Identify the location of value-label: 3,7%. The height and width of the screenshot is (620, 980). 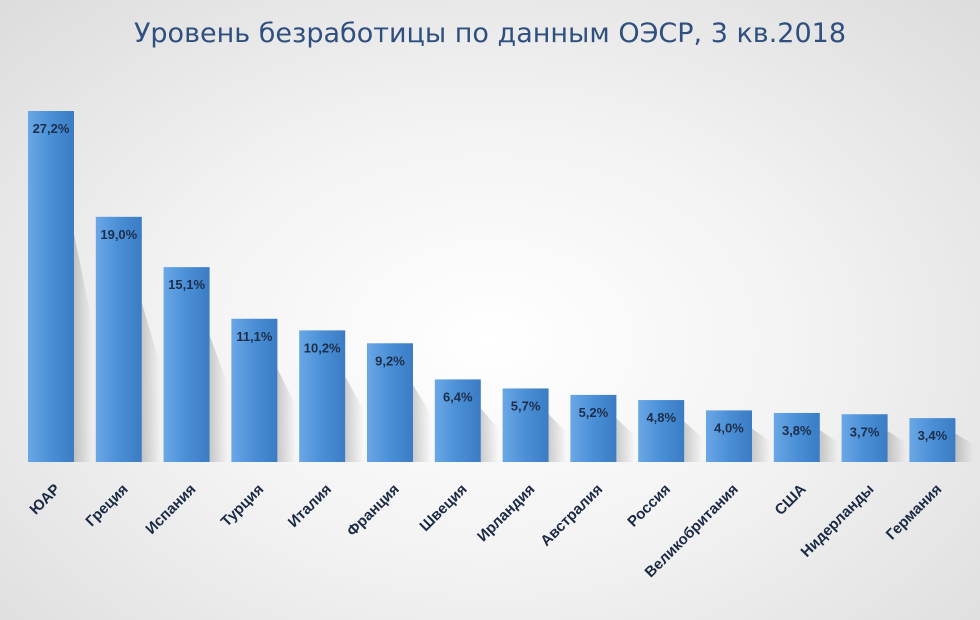
(865, 431).